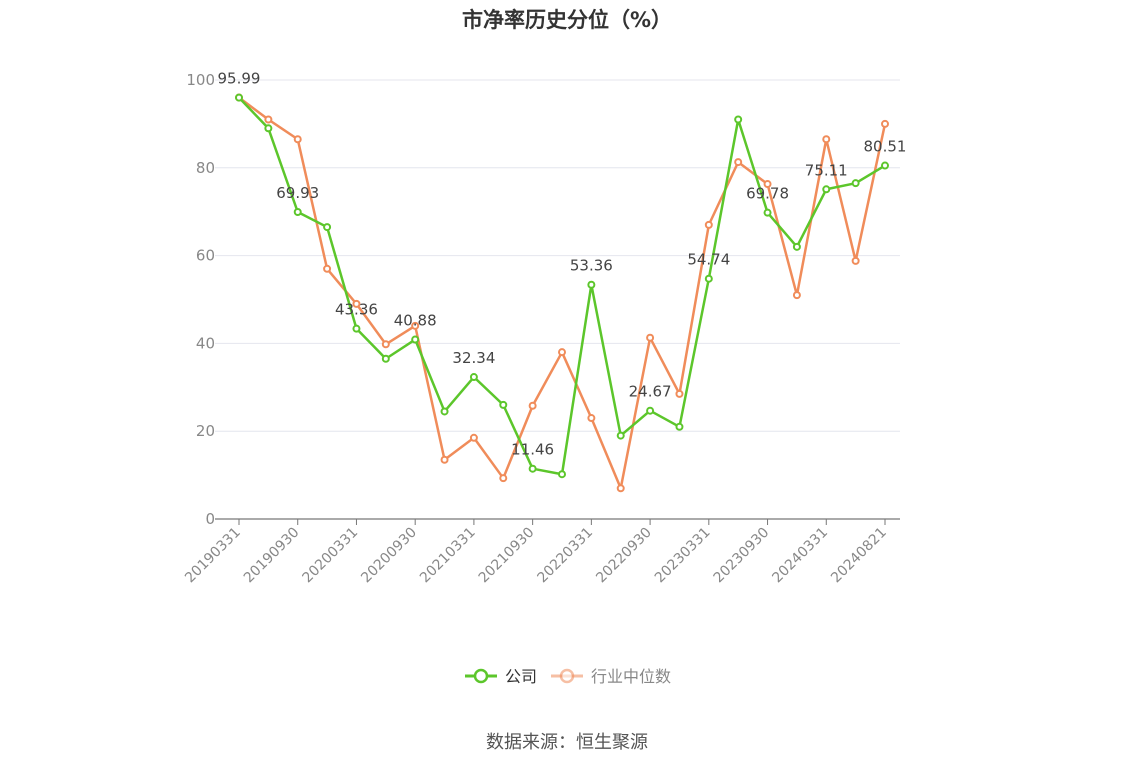  What do you see at coordinates (239, 79) in the screenshot?
I see `data-label: 95.99` at bounding box center [239, 79].